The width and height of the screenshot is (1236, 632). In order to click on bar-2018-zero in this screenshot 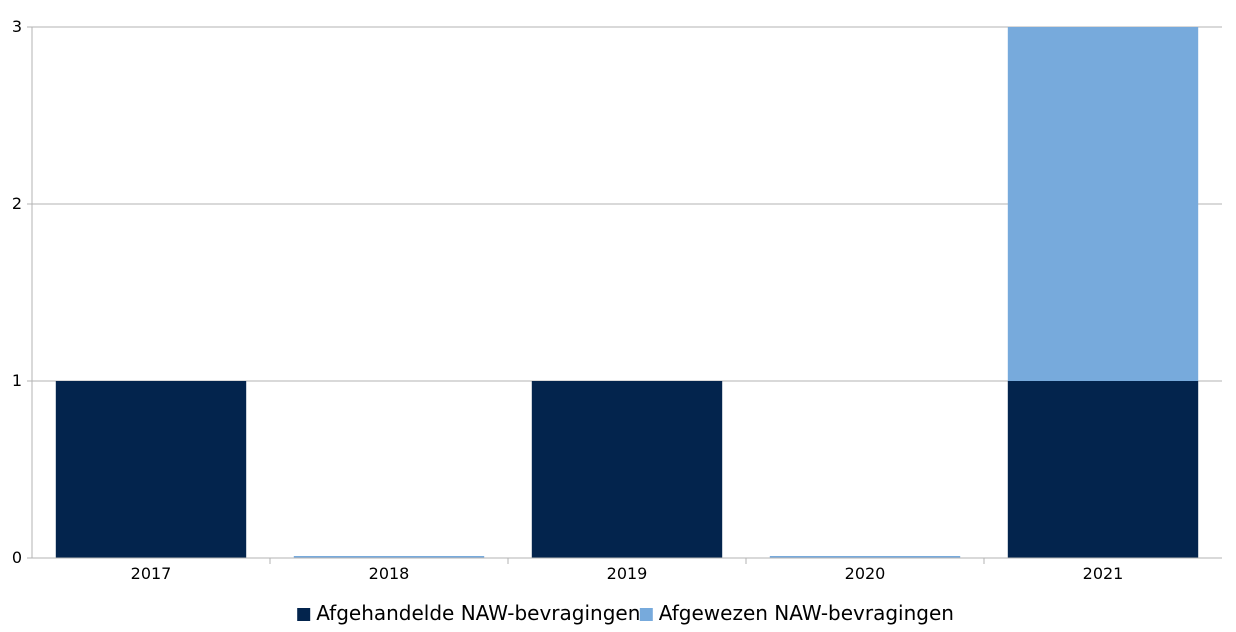, I will do `click(389, 557)`.